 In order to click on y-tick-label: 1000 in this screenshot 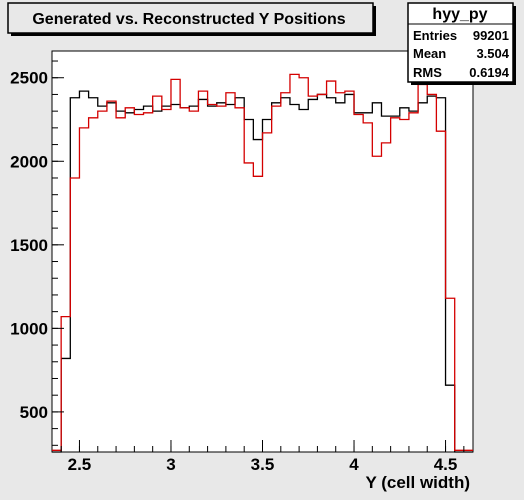, I will do `click(29, 328)`.